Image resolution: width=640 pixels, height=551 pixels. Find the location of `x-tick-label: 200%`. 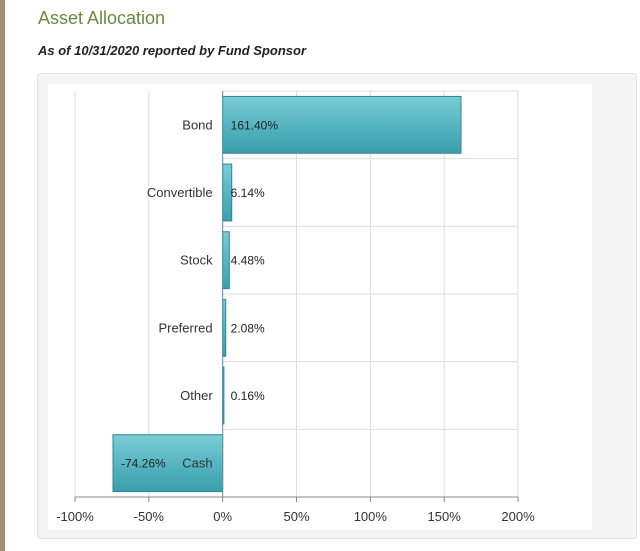

x-tick-label: 200% is located at coordinates (518, 516).